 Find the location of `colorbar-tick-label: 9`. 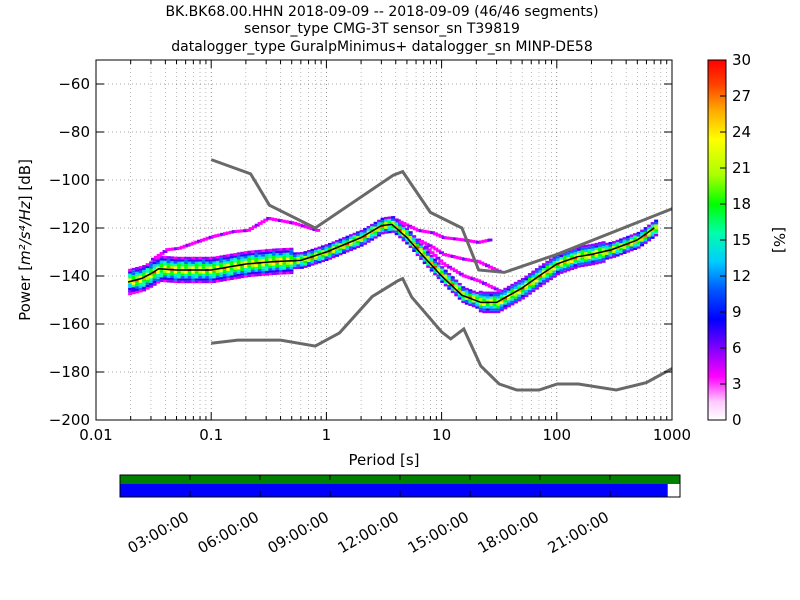

colorbar-tick-label: 9 is located at coordinates (737, 312).